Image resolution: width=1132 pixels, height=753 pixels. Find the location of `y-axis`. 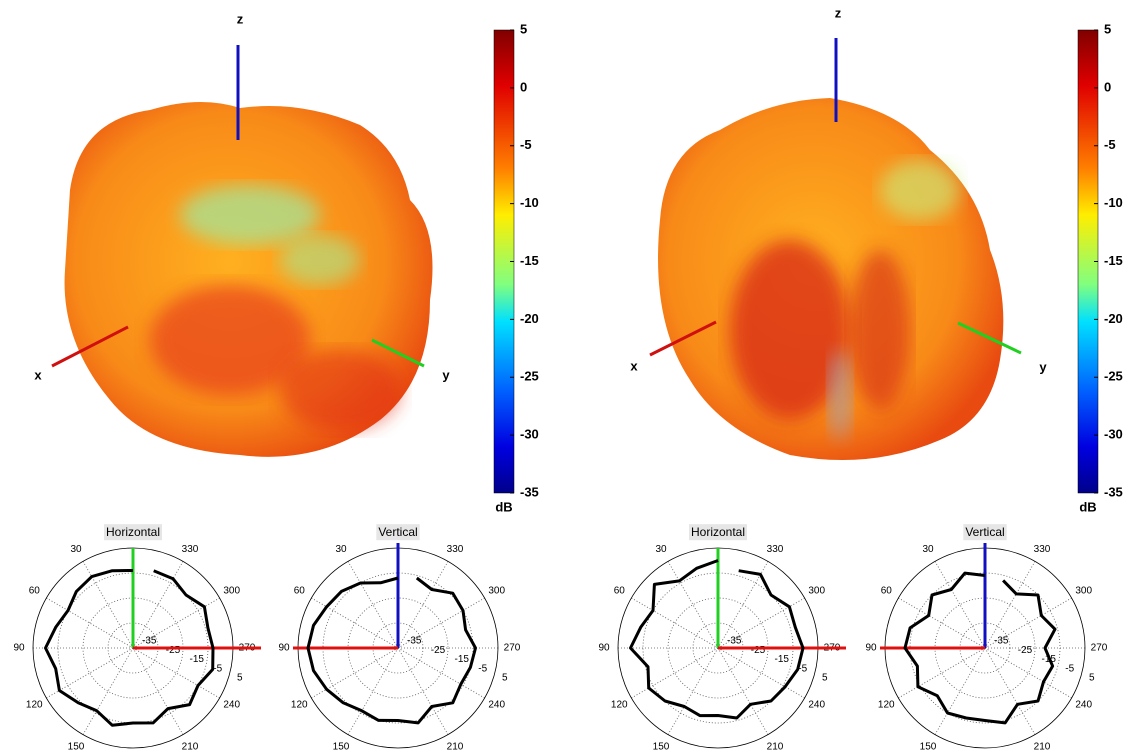

y-axis is located at coordinates (989, 338).